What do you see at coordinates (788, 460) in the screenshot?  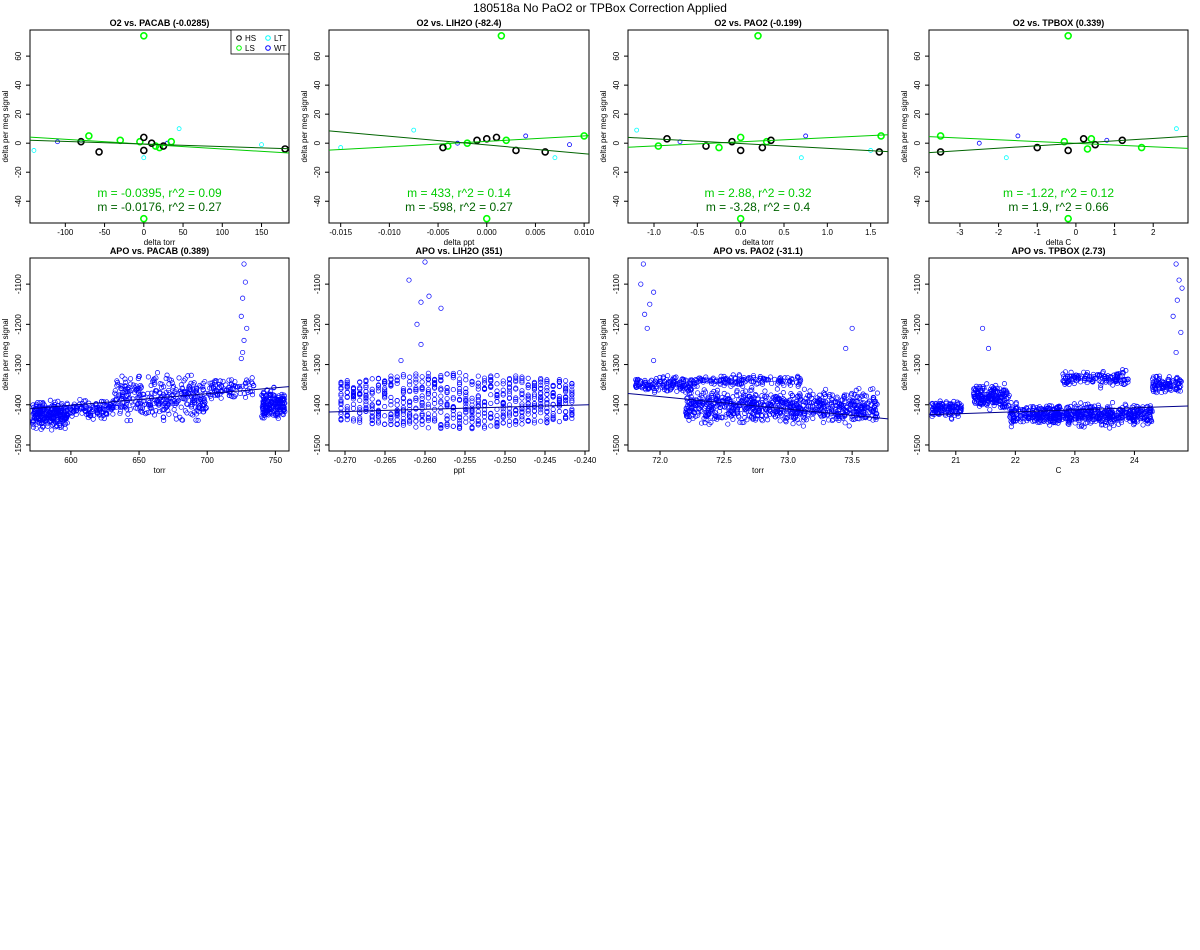 I see `x-tick-label: 73.0` at bounding box center [788, 460].